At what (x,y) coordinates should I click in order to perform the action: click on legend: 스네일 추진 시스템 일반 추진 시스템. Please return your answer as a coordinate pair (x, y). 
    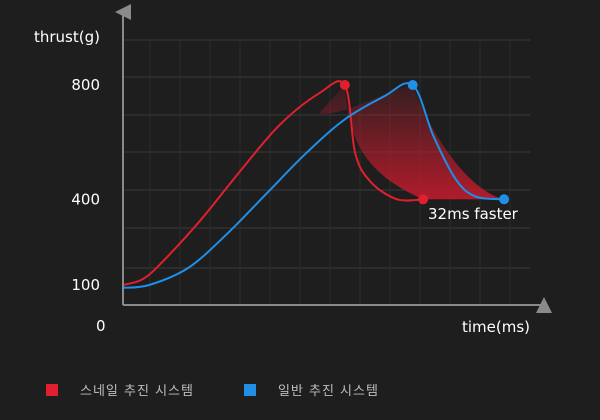
    Looking at the image, I should click on (237, 389).